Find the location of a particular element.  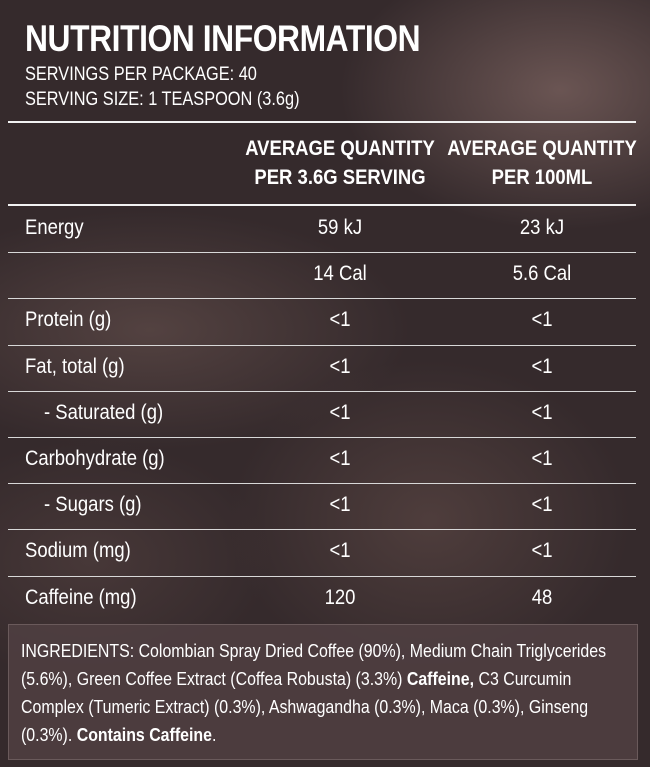

row-label: Fat, total (g) is located at coordinates (75, 366).